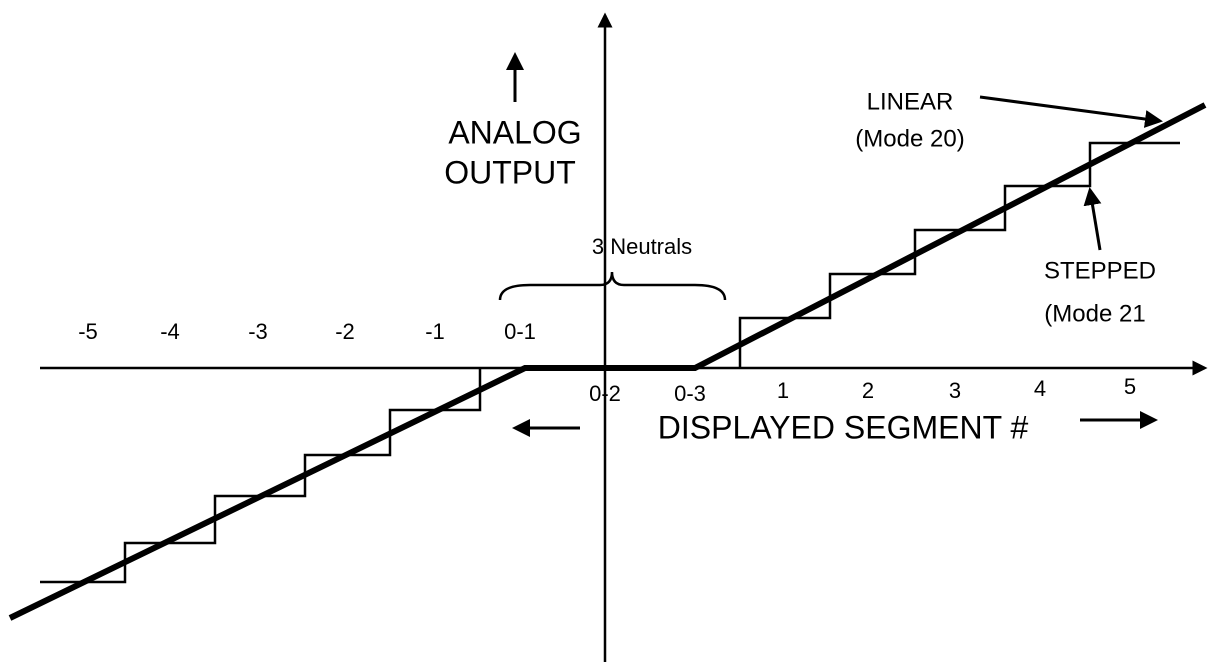 This screenshot has width=1213, height=662. What do you see at coordinates (955, 390) in the screenshot?
I see `tick-label: 3` at bounding box center [955, 390].